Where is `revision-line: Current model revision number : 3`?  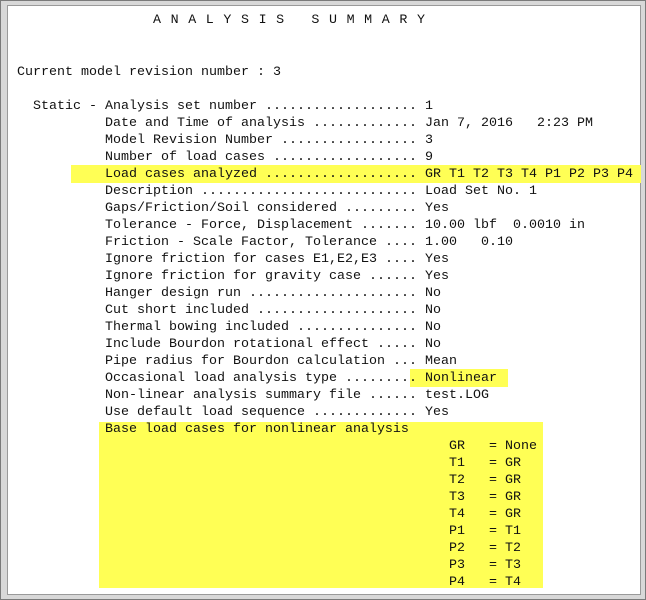
revision-line: Current model revision number : 3 is located at coordinates (149, 72).